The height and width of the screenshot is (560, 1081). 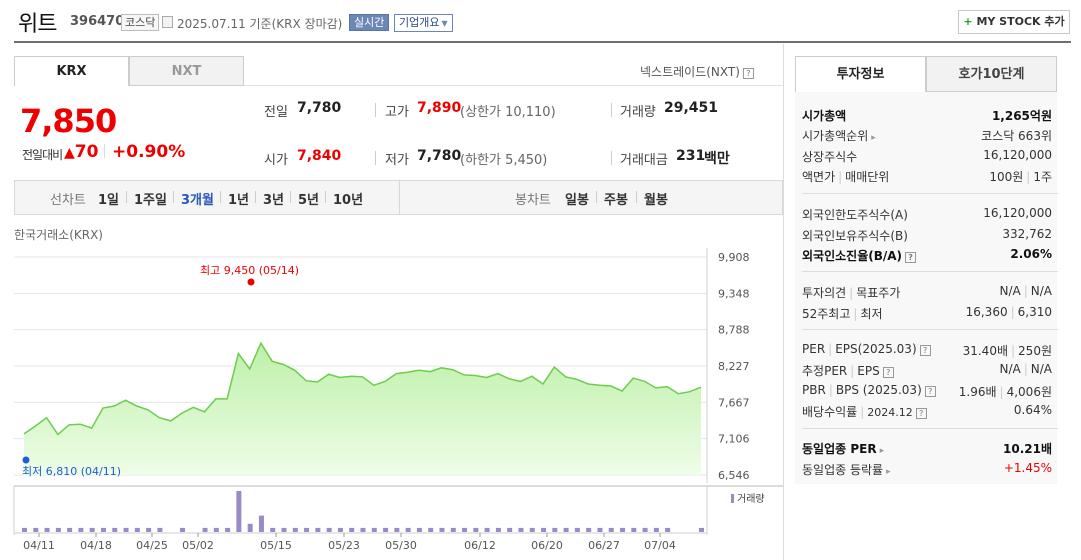 What do you see at coordinates (239, 200) in the screenshot?
I see `period-1y: 1년` at bounding box center [239, 200].